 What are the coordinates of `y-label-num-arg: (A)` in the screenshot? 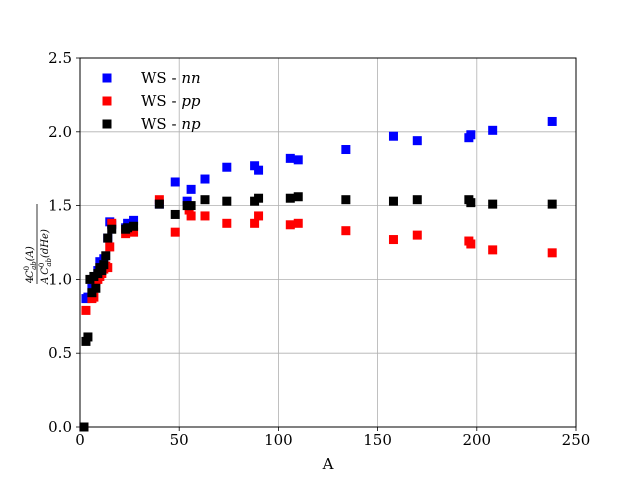 It's located at (30, 253).